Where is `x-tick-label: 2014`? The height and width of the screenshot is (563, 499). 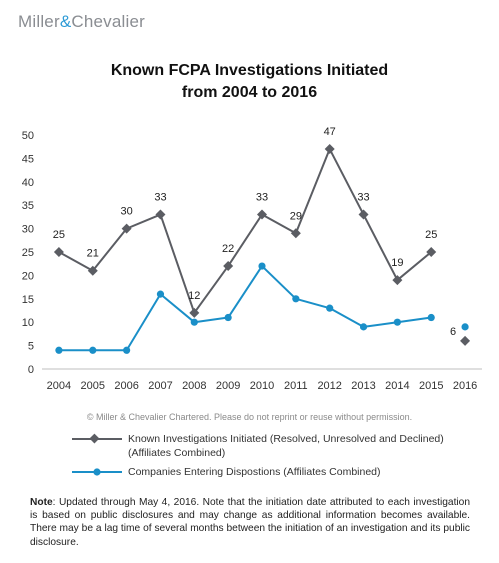 x-tick-label: 2014 is located at coordinates (397, 386).